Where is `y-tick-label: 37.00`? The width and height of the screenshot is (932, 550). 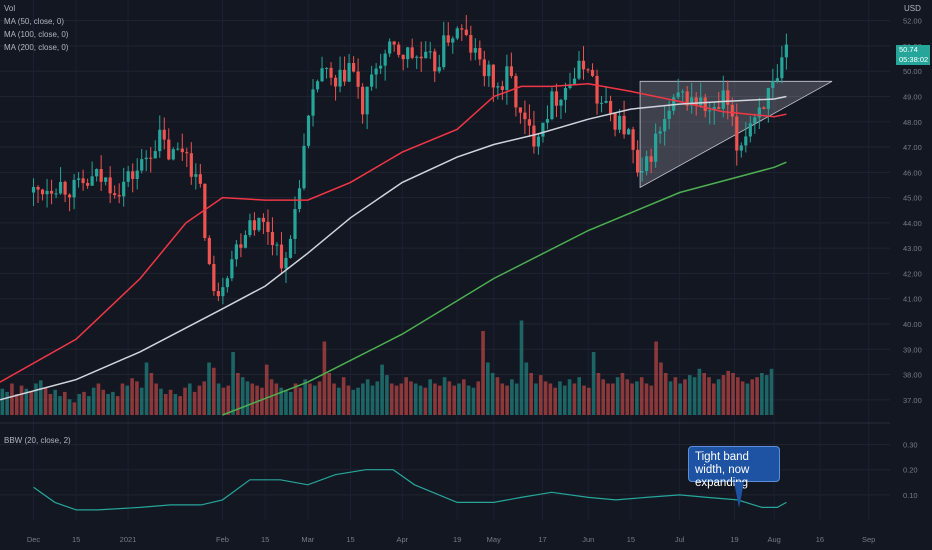
y-tick-label: 37.00 is located at coordinates (912, 400).